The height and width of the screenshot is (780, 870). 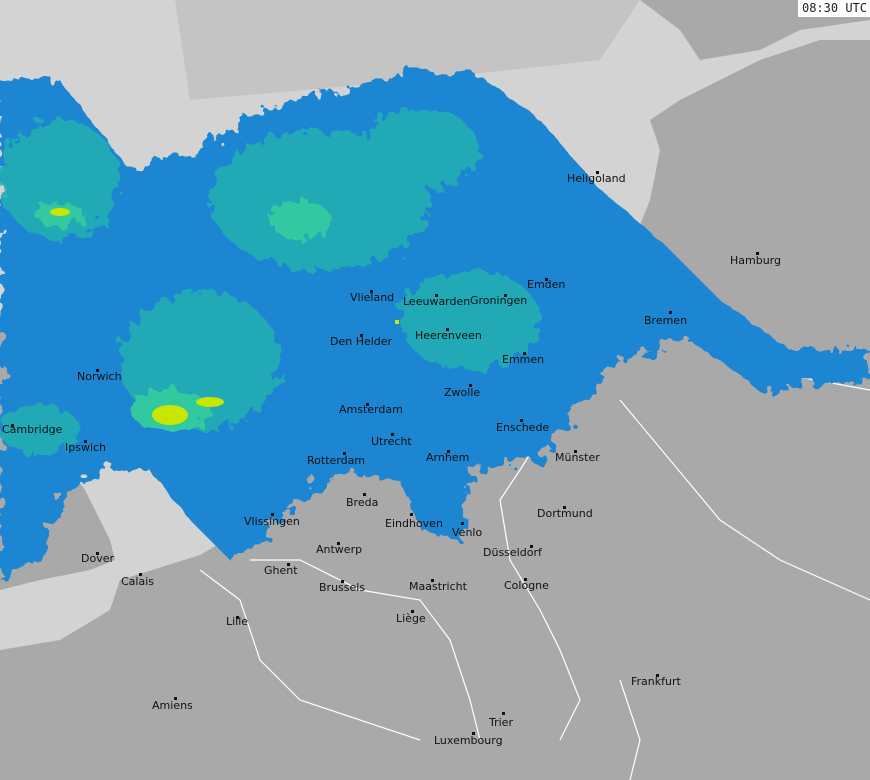 What do you see at coordinates (523, 427) in the screenshot?
I see `city-label: Enschede` at bounding box center [523, 427].